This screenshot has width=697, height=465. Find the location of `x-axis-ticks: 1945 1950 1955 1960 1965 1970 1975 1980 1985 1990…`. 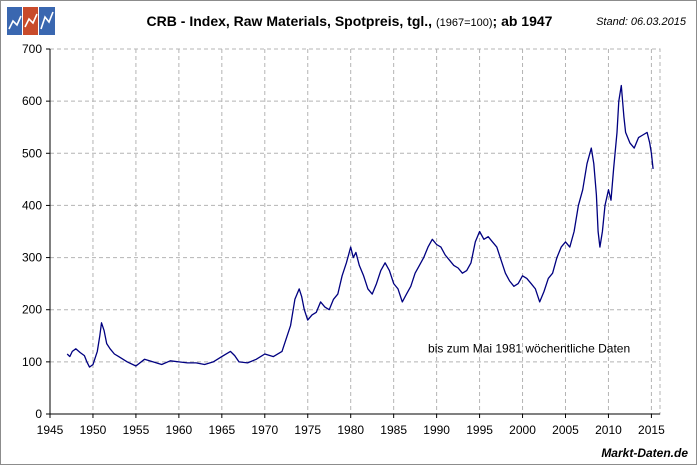

x-axis-ticks: 1945 1950 1955 1960 1965 1970 1975 1980 1985 1990… is located at coordinates (351, 430).